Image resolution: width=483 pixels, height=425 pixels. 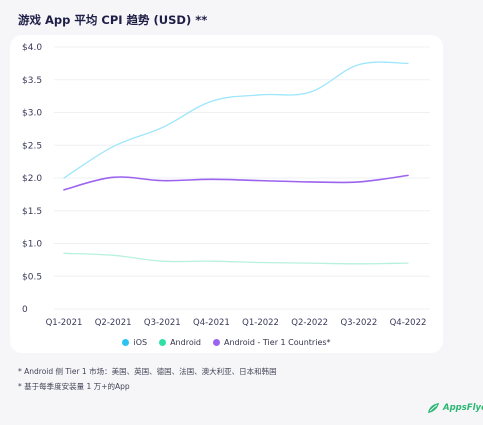 I want to click on y-tick-label: $2.0, so click(x=32, y=179).